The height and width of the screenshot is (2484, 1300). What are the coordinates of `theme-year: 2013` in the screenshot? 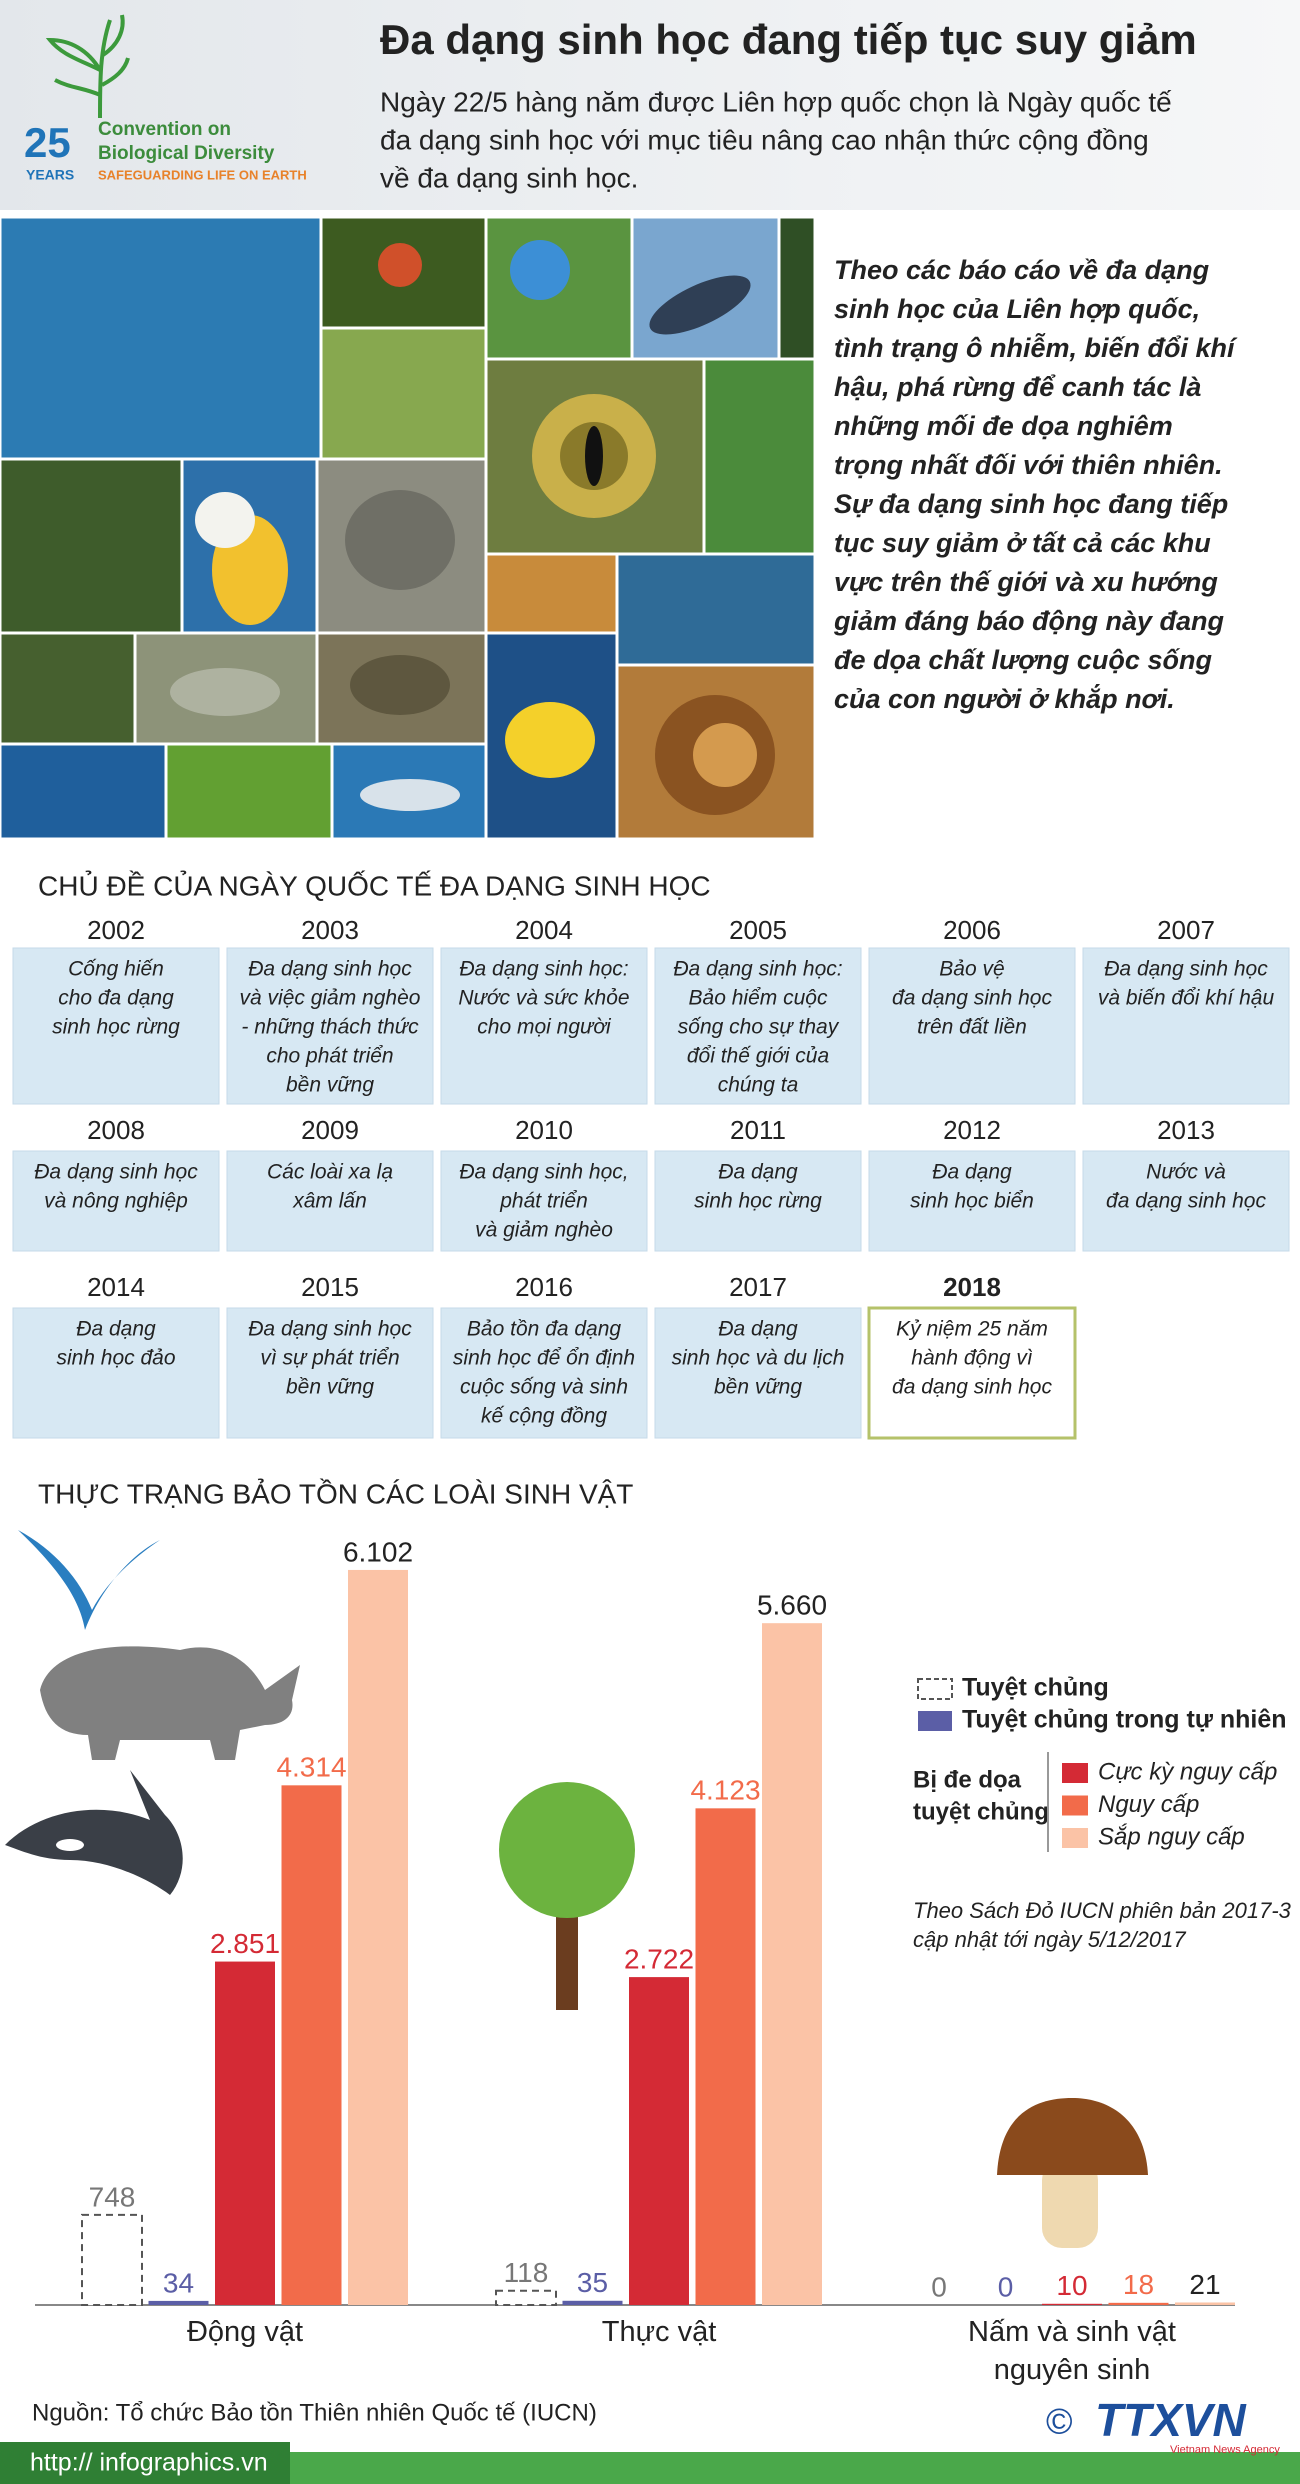 It's located at (1186, 1130).